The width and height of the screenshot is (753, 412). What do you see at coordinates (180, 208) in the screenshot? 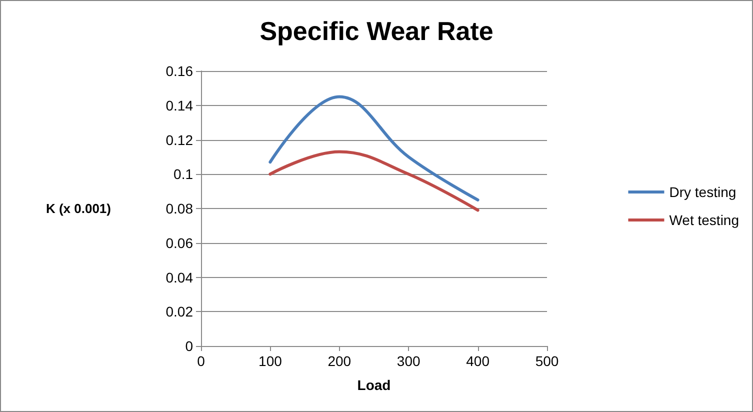
I see `y-tick-label: 0.08` at bounding box center [180, 208].